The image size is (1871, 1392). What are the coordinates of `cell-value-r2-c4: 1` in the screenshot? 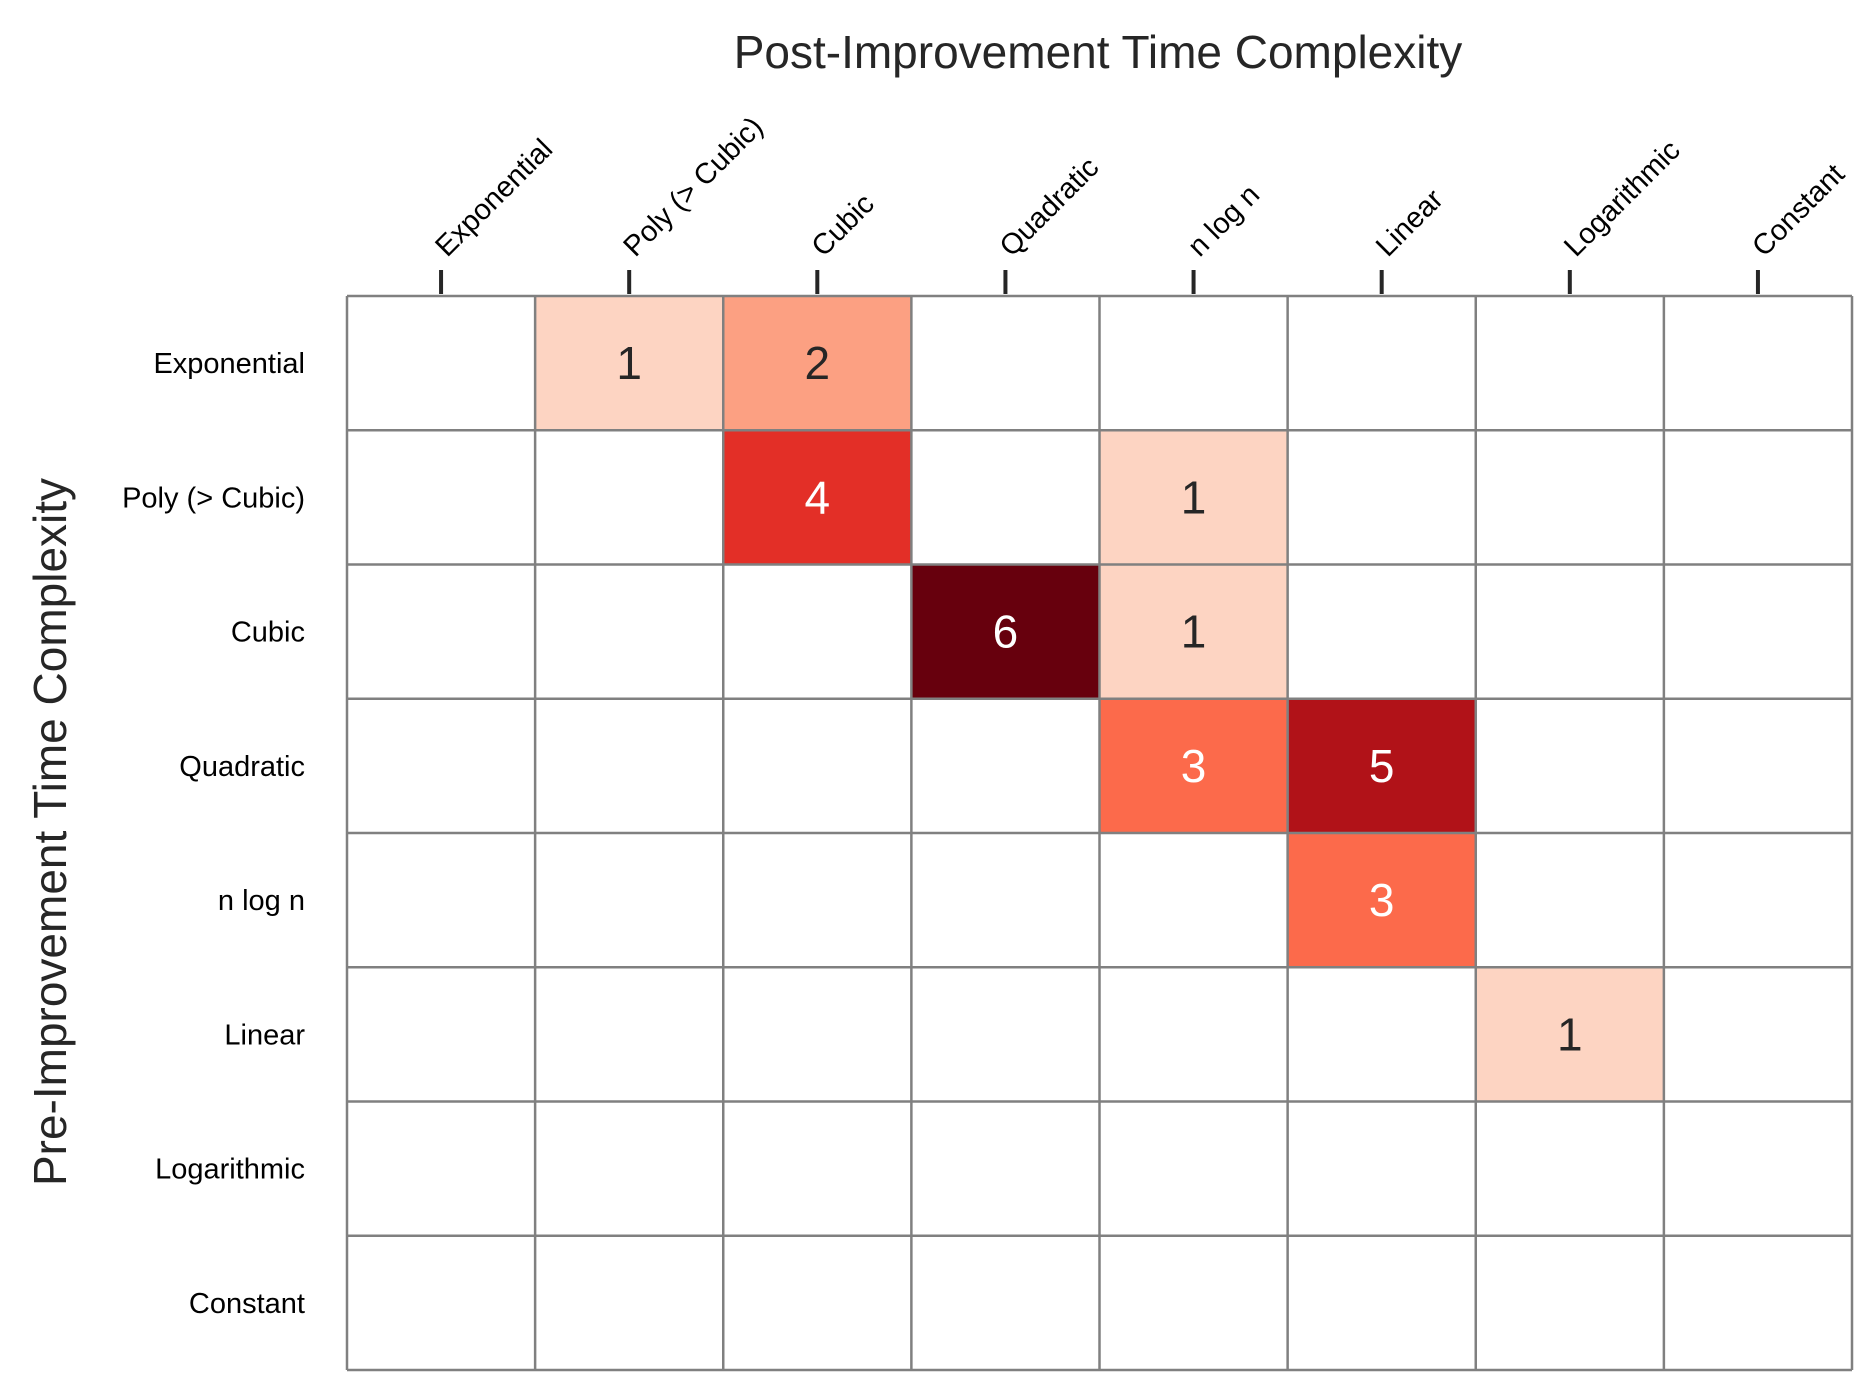 It's located at (1194, 632).